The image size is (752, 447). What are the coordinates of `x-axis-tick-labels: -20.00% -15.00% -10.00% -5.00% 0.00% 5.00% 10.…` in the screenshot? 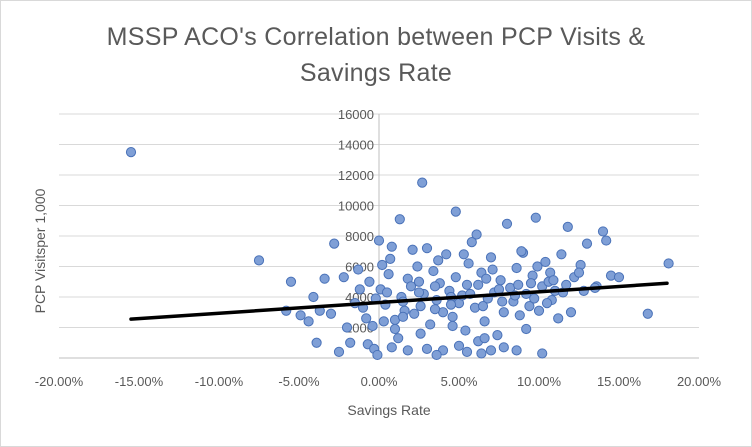 It's located at (378, 381).